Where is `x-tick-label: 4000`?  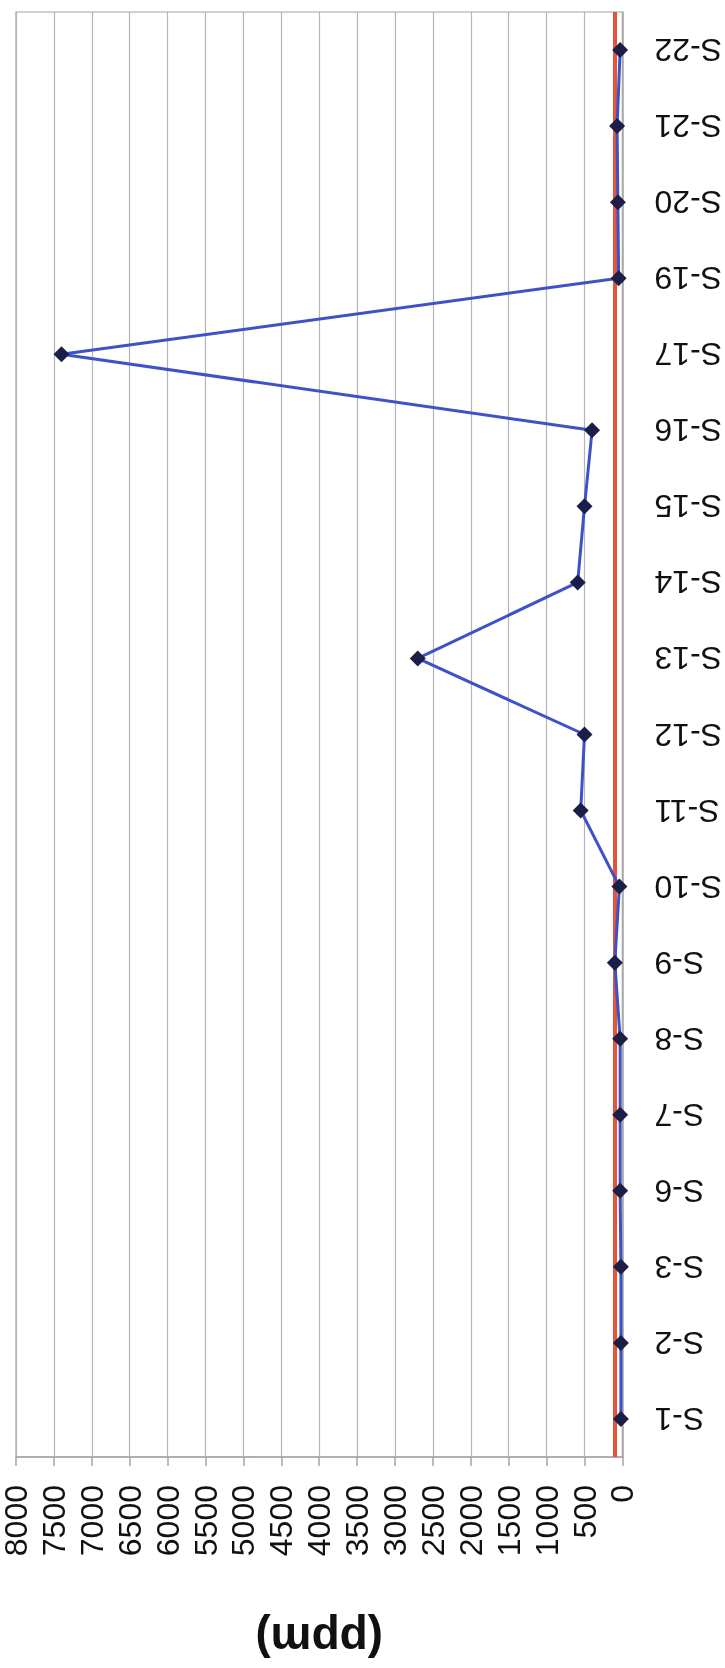 x-tick-label: 4000 is located at coordinates (319, 1521).